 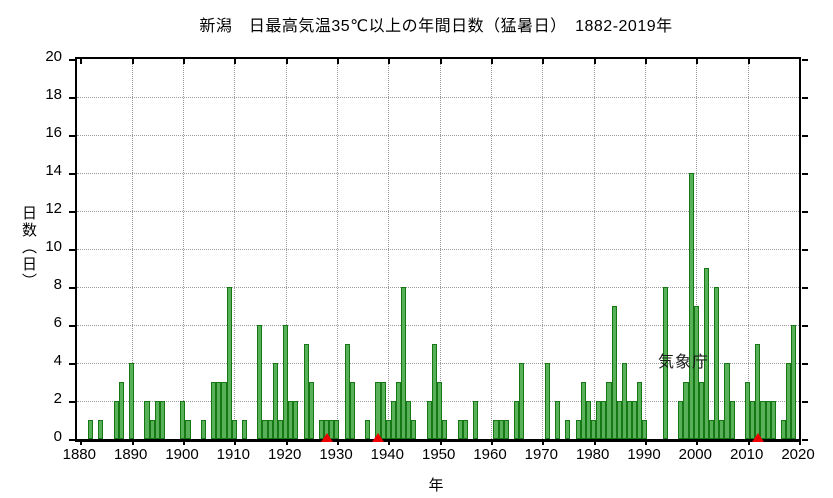 What do you see at coordinates (757, 437) in the screenshot?
I see `relocation-marker-2012` at bounding box center [757, 437].